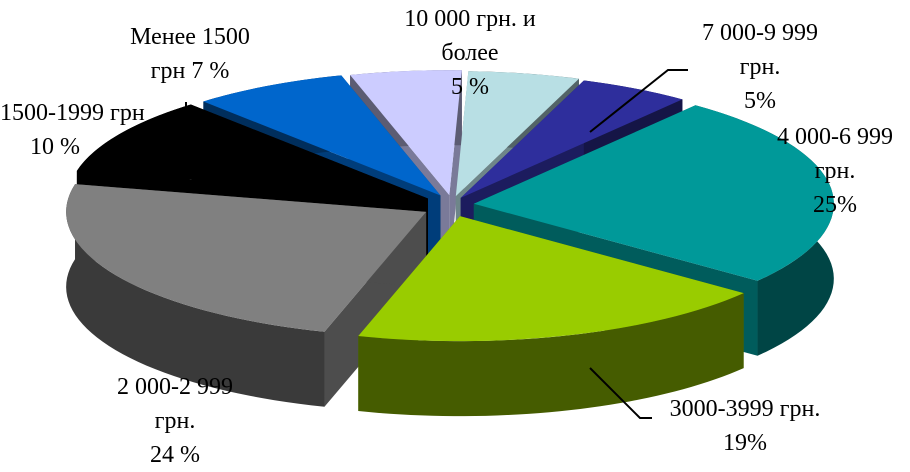 Image resolution: width=910 pixels, height=472 pixels. What do you see at coordinates (835, 171) in the screenshot?
I see `slice-label-4000-6999: 4 000-6 999 грн. 25%` at bounding box center [835, 171].